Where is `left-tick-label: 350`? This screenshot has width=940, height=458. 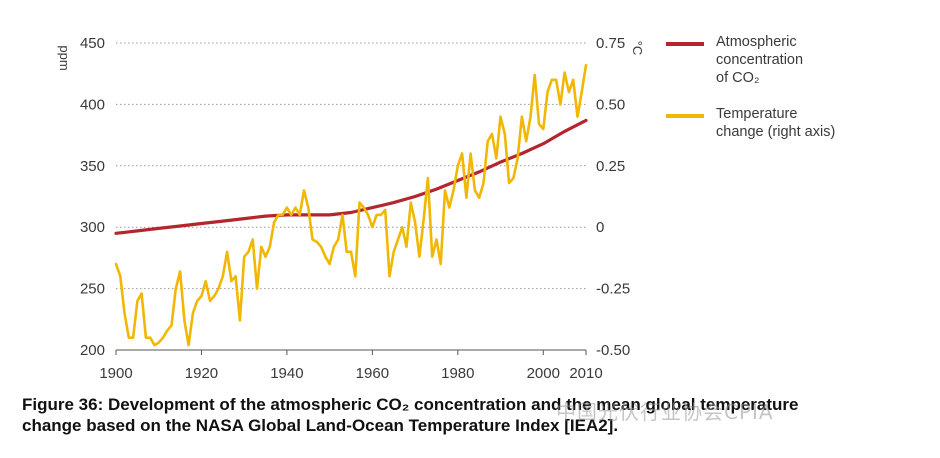
left-tick-label: 350 is located at coordinates (92, 166).